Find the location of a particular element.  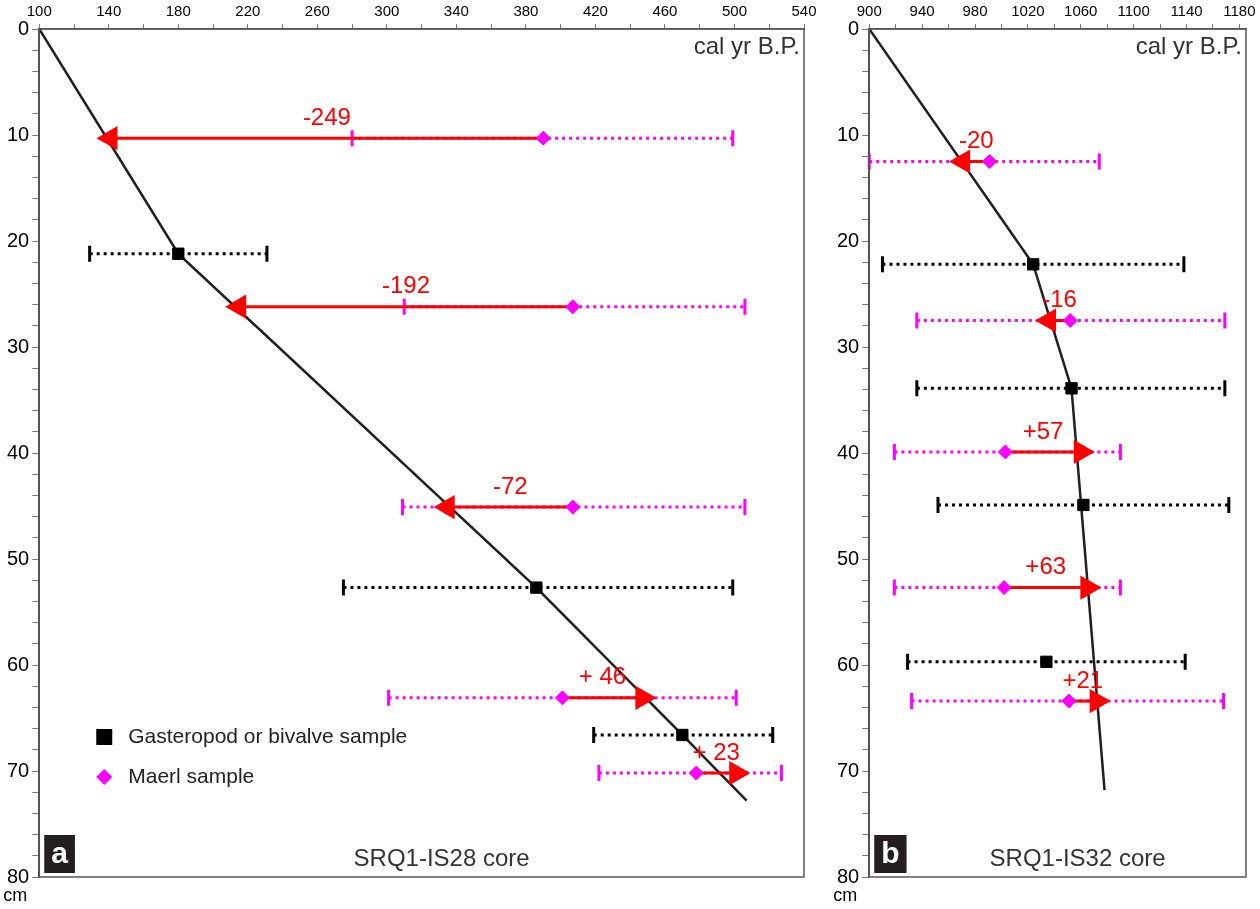

x-tick-label: 420 is located at coordinates (595, 11).